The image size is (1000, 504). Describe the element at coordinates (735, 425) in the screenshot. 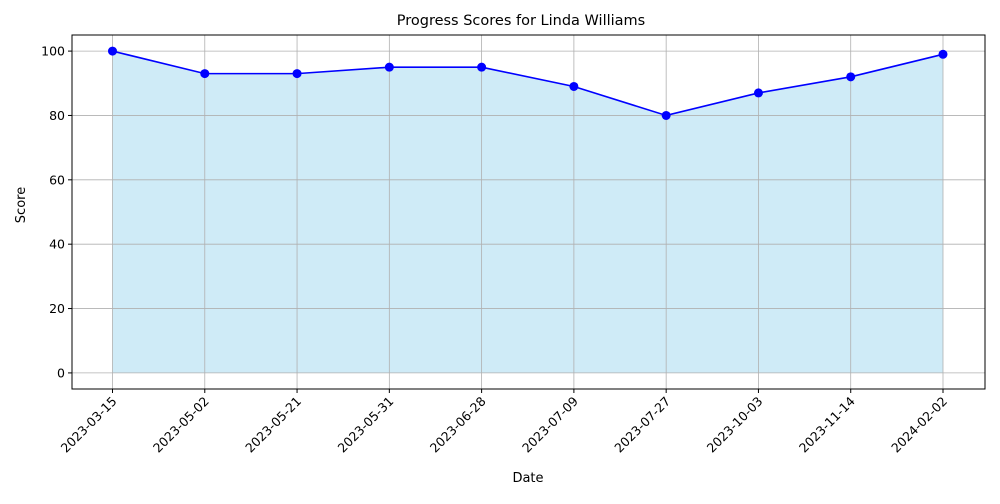

I see `x-tick-label: 2023-10-03` at that location.